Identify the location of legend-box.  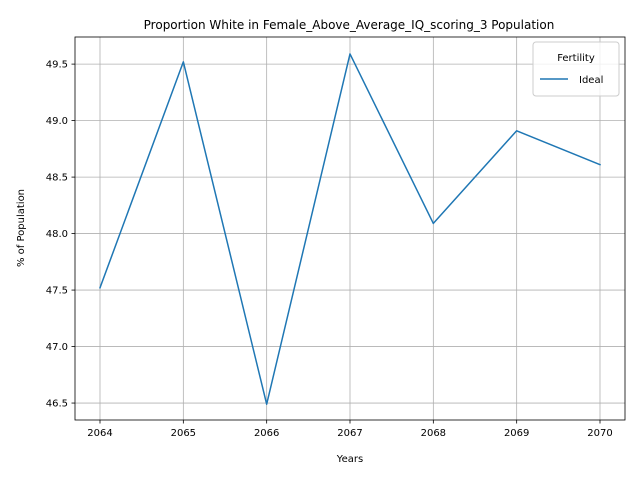
(576, 69).